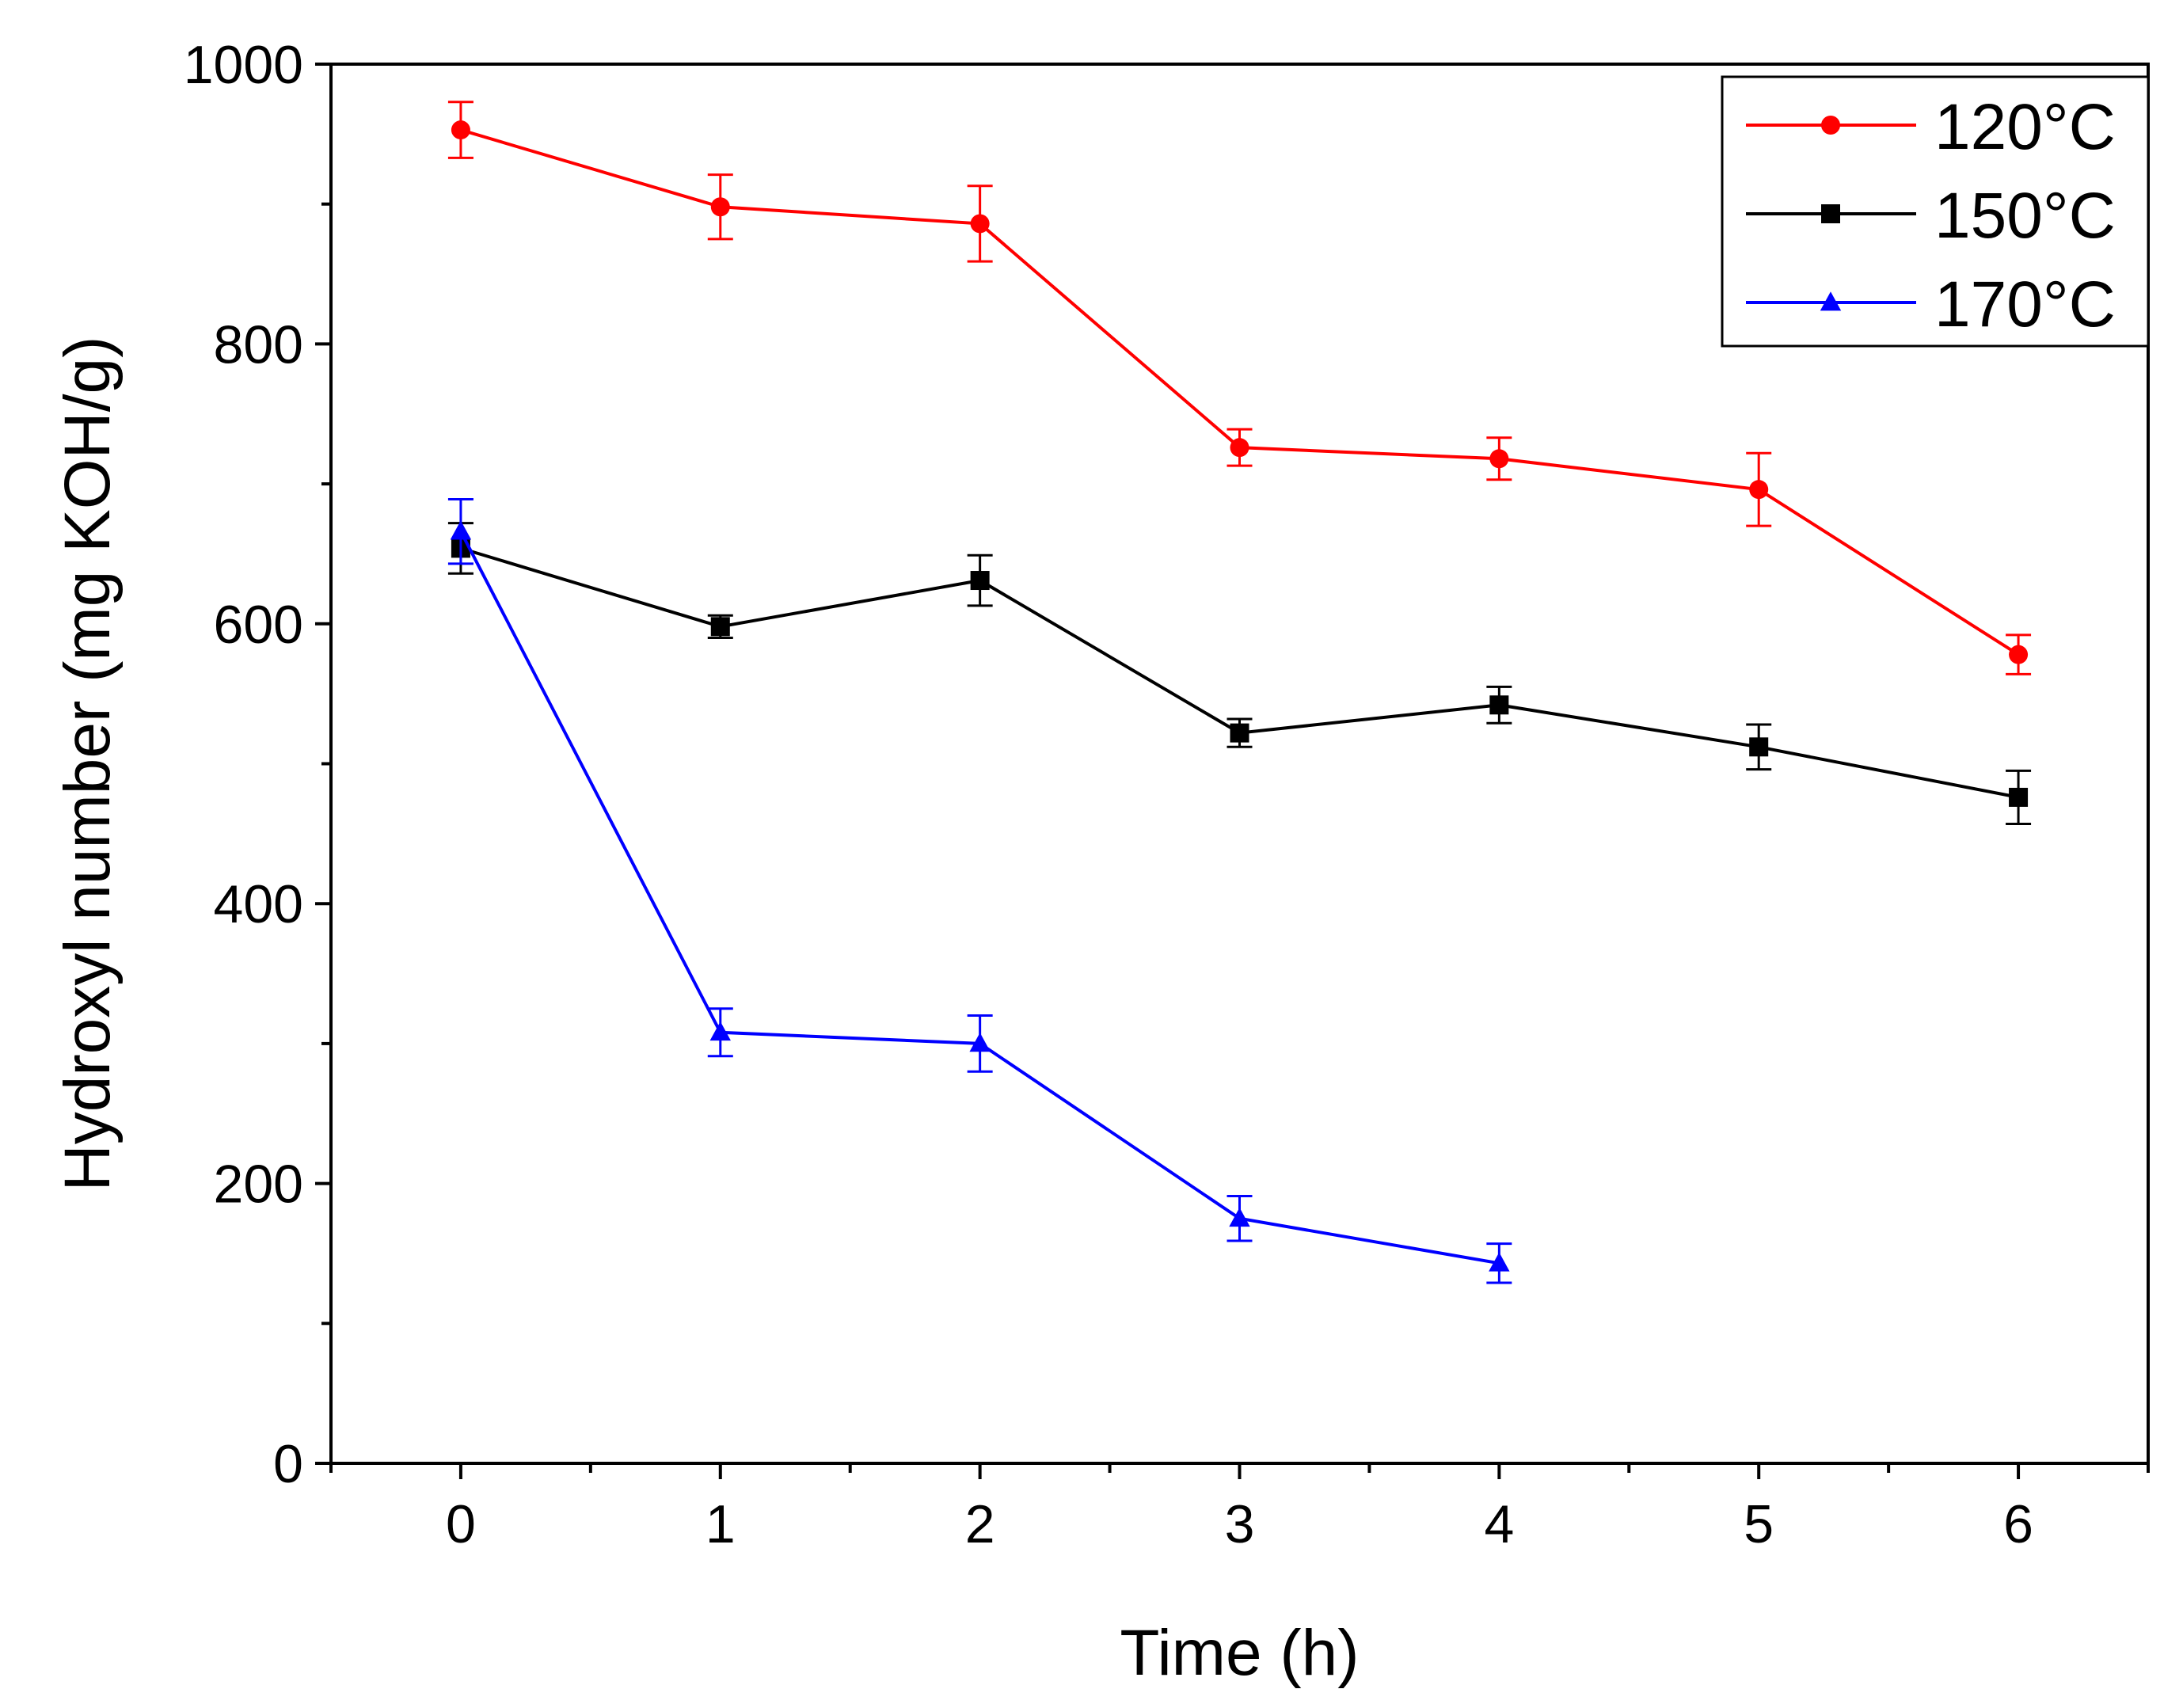 This screenshot has width=2183, height=1708. What do you see at coordinates (87, 764) in the screenshot?
I see `y-axis-title: Hydroxyl number (mg KOH/g)` at bounding box center [87, 764].